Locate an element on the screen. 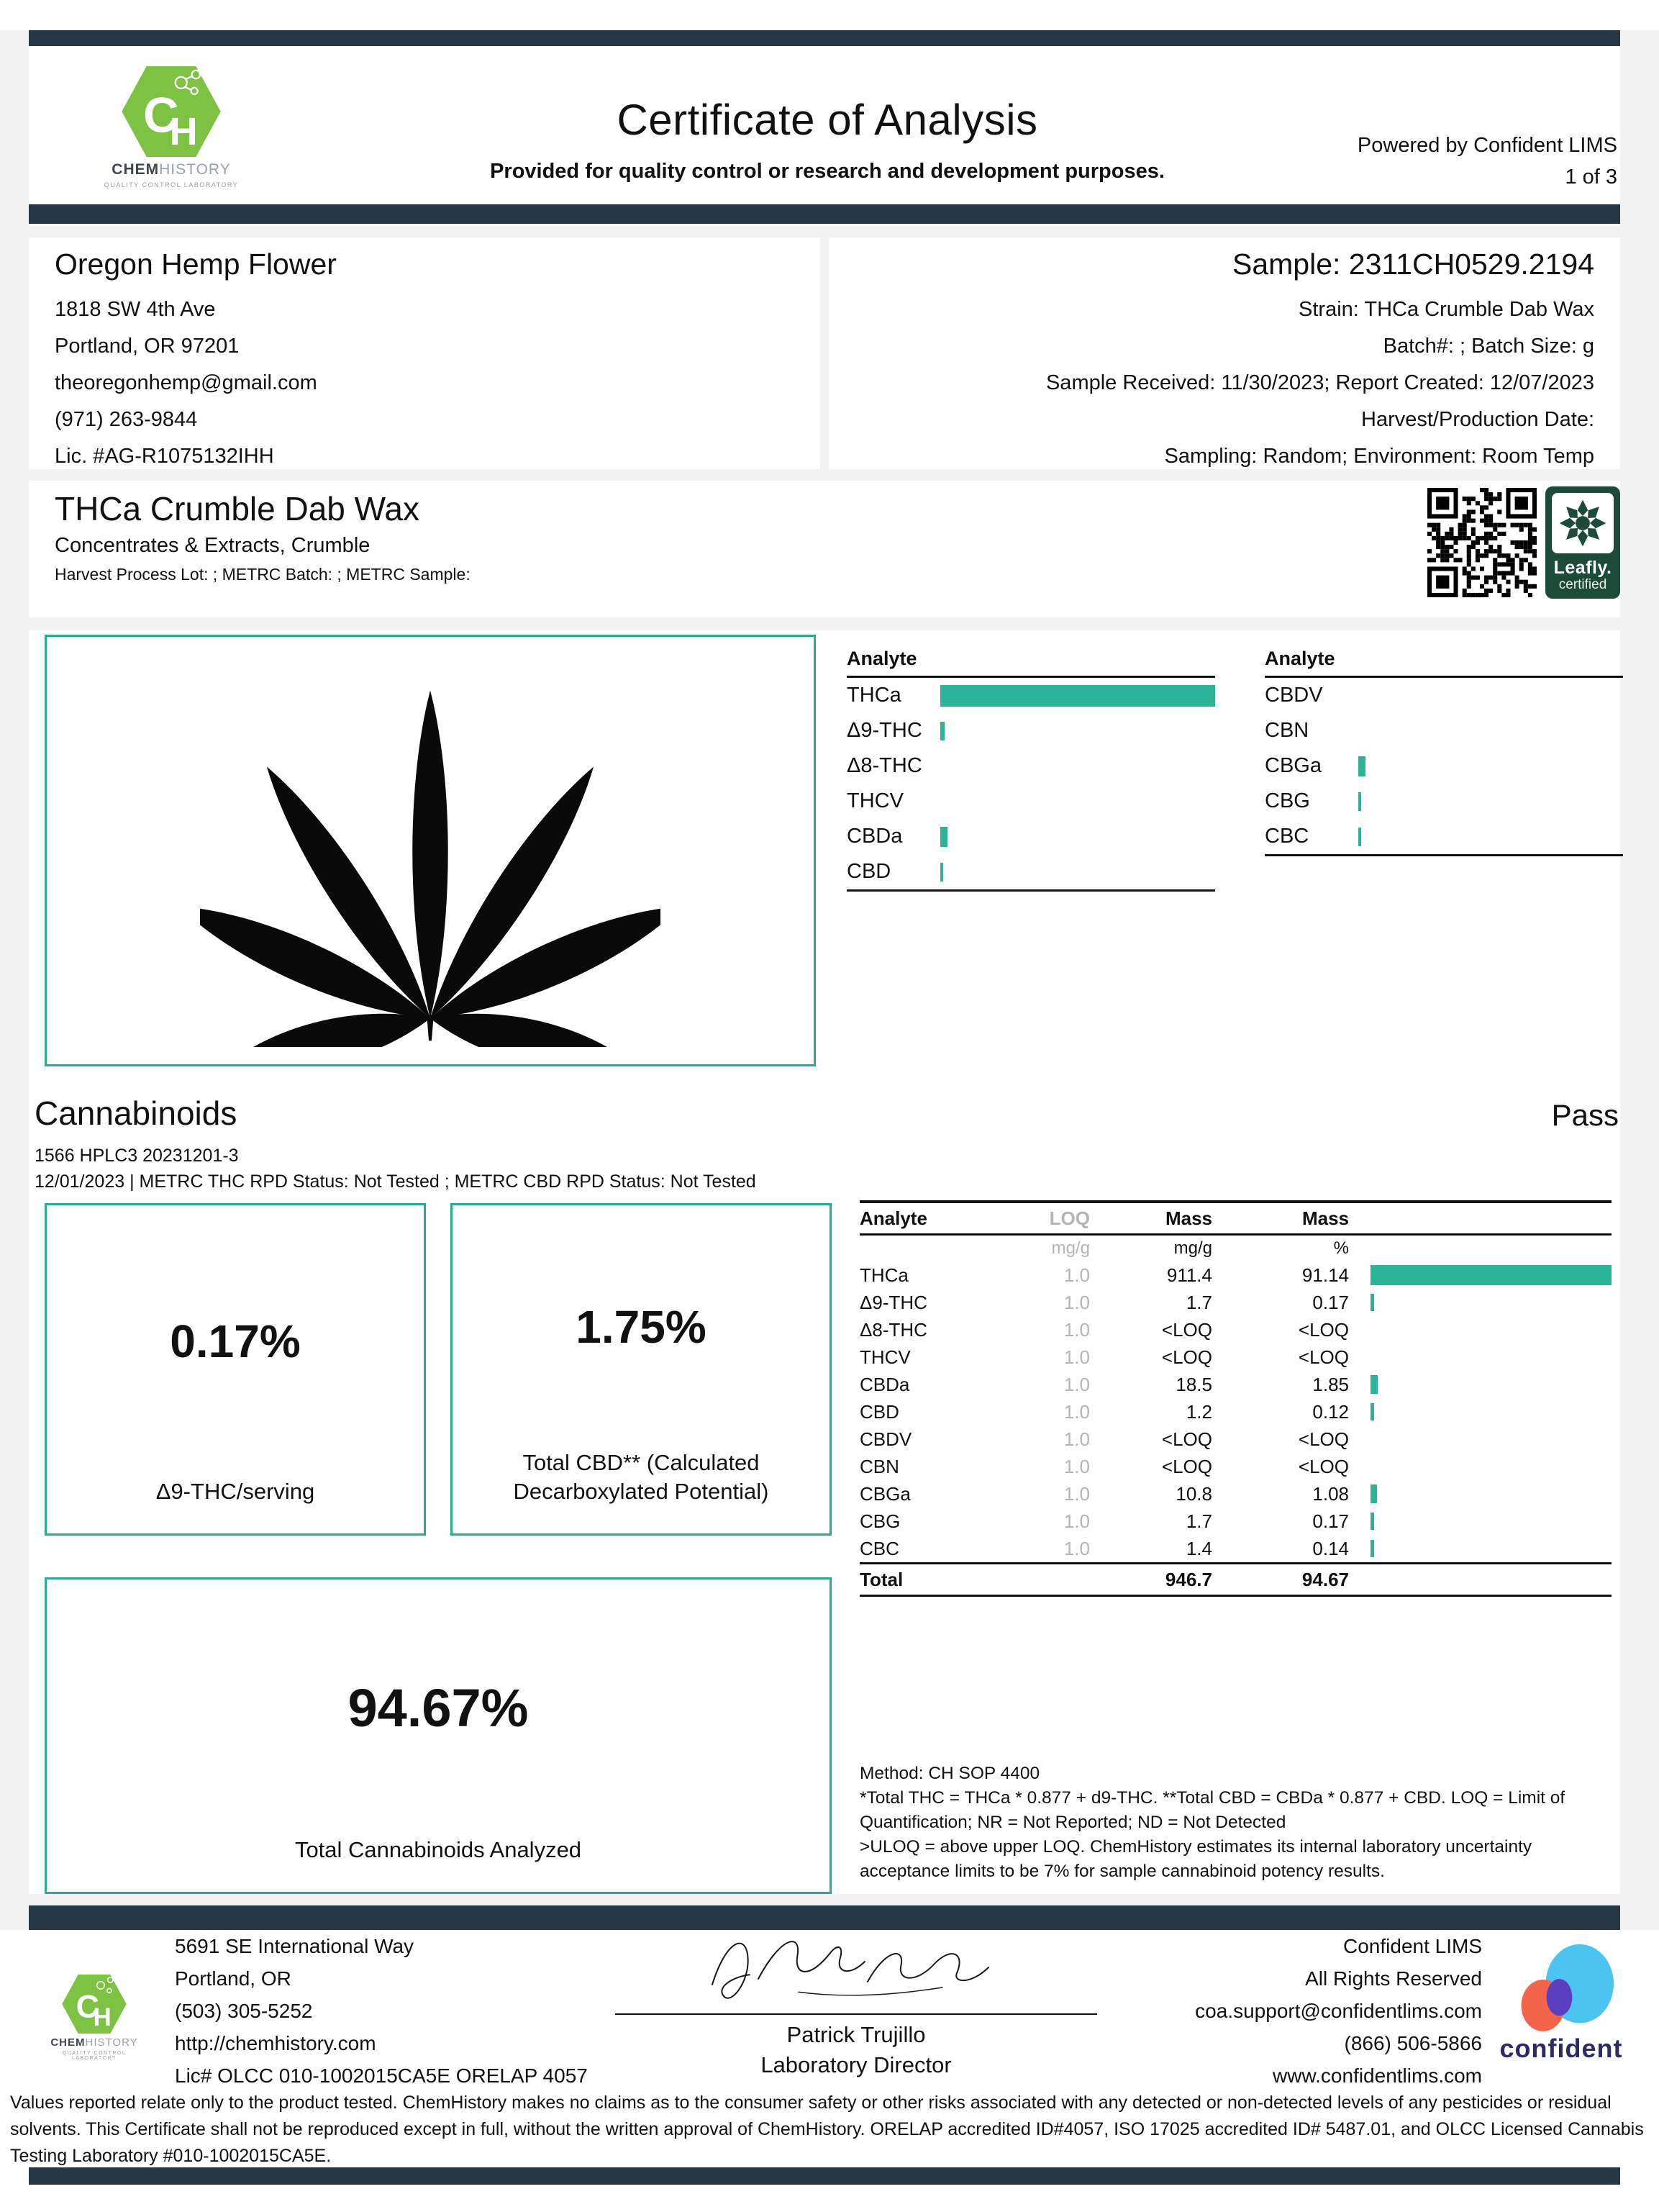  header-bottom-bar is located at coordinates (824, 214).